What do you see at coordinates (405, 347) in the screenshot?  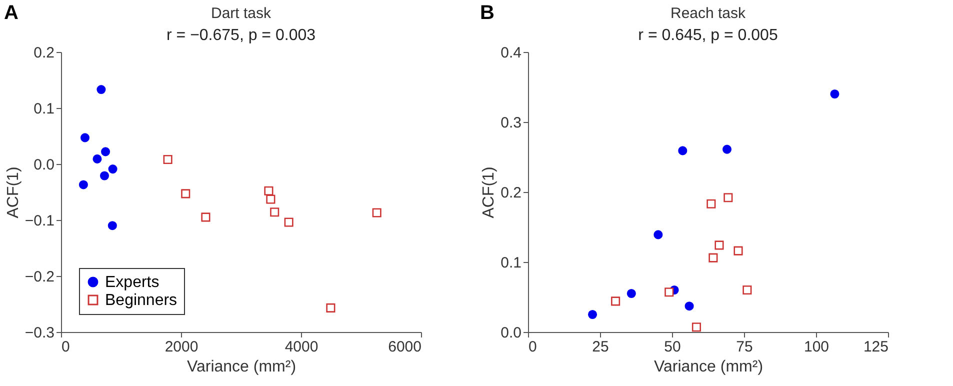 I see `x-tick-label: 6000` at bounding box center [405, 347].